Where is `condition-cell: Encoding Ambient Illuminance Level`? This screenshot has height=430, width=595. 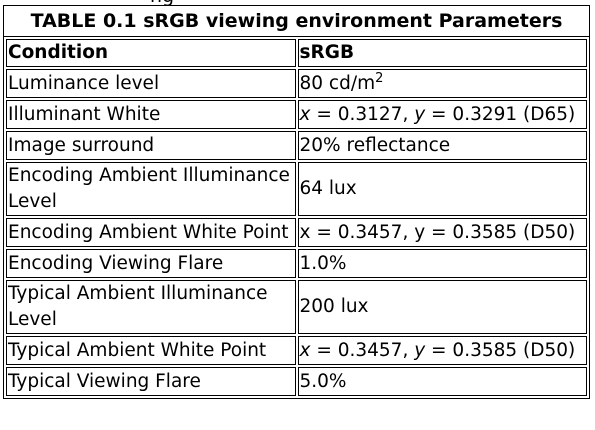 condition-cell: Encoding Ambient Illuminance Level is located at coordinates (151, 189).